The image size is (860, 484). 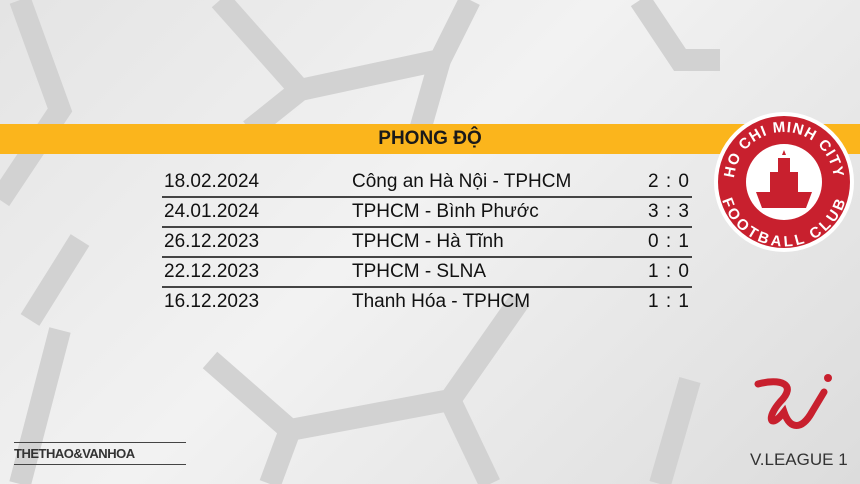 What do you see at coordinates (212, 211) in the screenshot?
I see `match-date: 24.01.2024` at bounding box center [212, 211].